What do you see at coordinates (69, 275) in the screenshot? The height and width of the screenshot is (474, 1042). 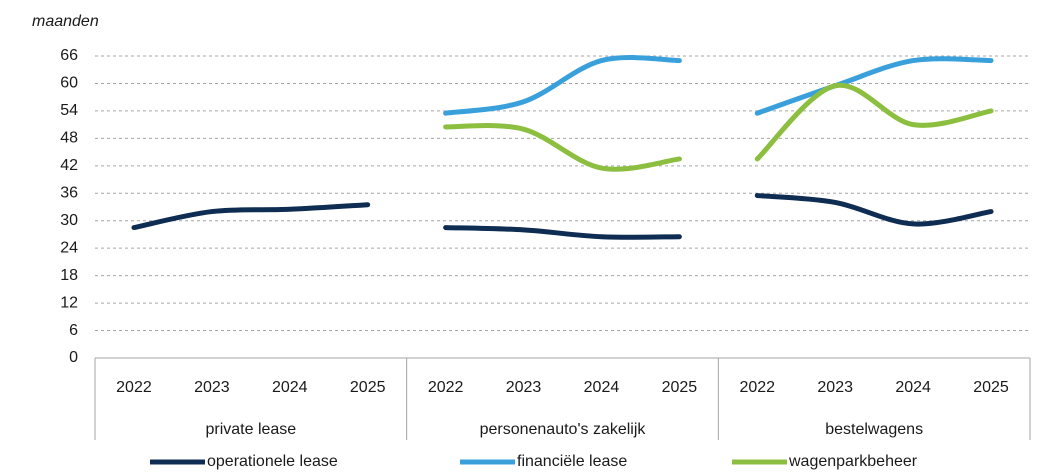 I see `y-tick-label: 18` at bounding box center [69, 275].